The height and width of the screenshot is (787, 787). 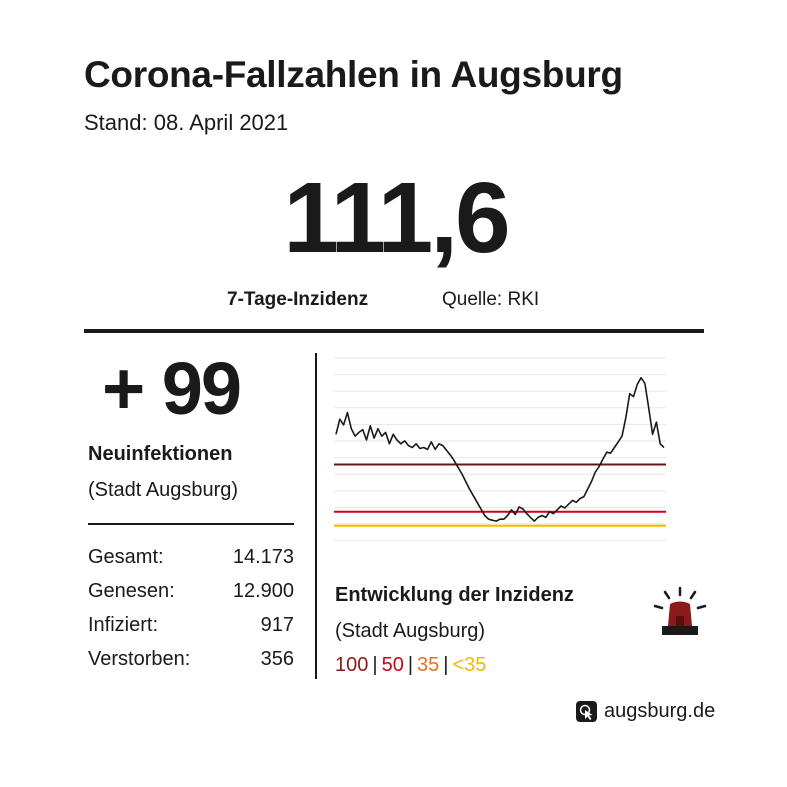 What do you see at coordinates (123, 625) in the screenshot?
I see `stat-label: Infiziert:` at bounding box center [123, 625].